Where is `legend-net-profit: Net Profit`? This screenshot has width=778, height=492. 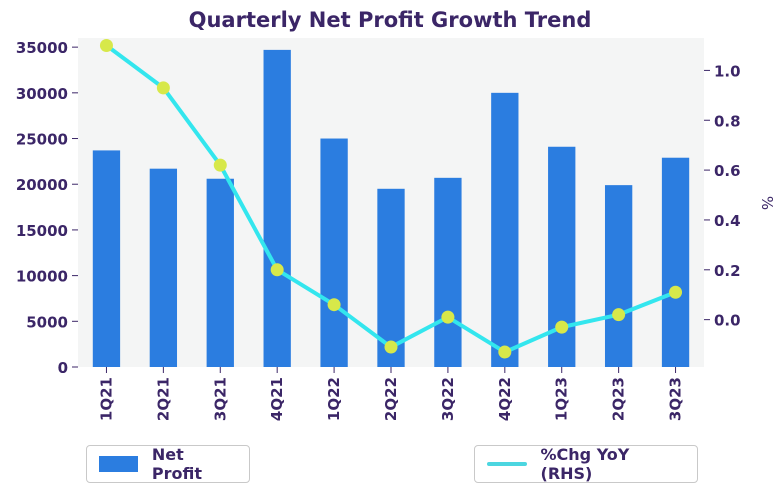 legend-net-profit: Net Profit is located at coordinates (168, 464).